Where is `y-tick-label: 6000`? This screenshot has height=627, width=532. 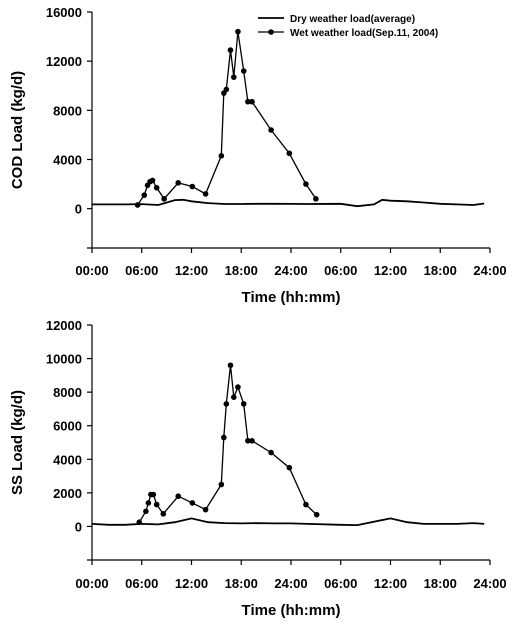 y-tick-label: 6000 is located at coordinates (67, 426).